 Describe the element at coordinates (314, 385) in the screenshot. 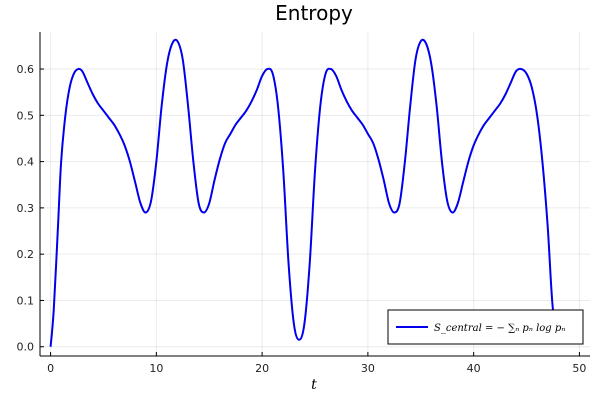

I see `x-axis-label: t` at that location.